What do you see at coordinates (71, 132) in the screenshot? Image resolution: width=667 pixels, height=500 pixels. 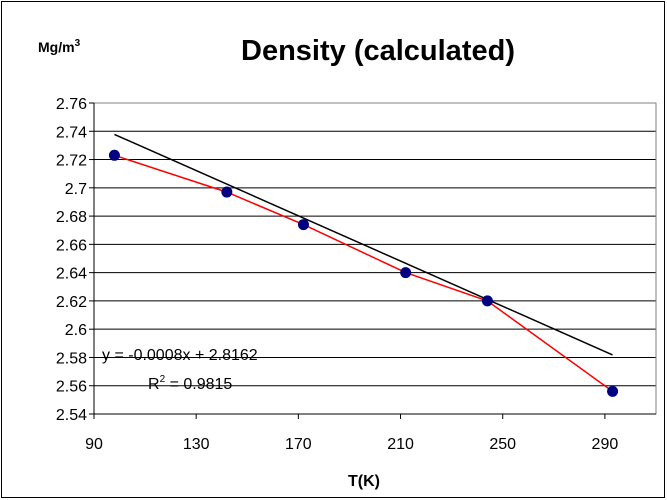 I see `y-tick-label: 2.74` at bounding box center [71, 132].